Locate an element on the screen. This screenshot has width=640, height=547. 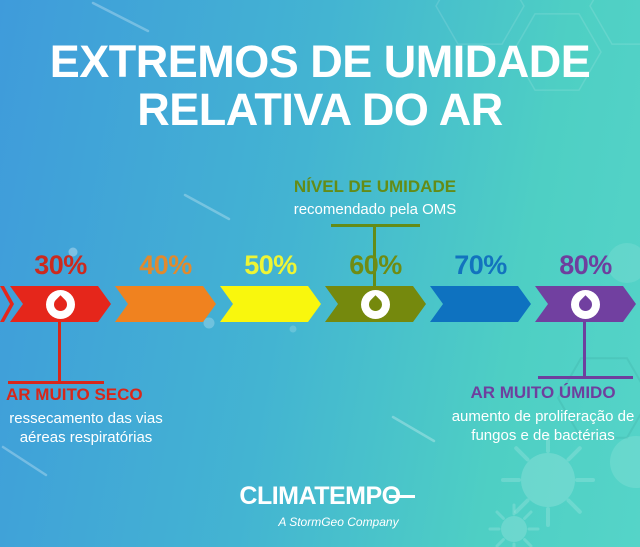
hexagon-outline-icon is located at coordinates (598, 398).